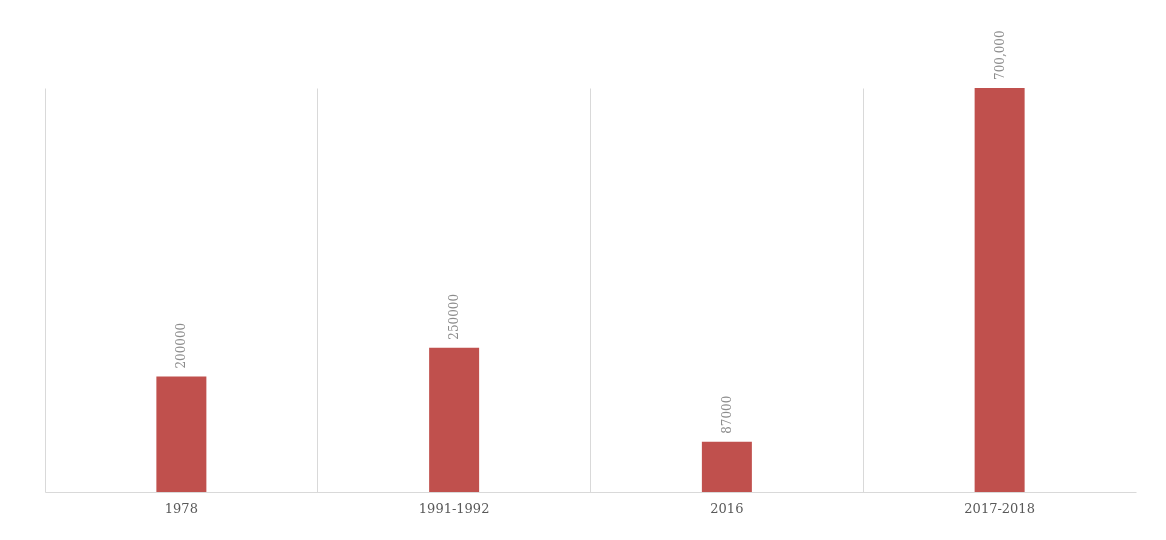 The image size is (1166, 540). I want to click on x-tick-label: 1991-1992, so click(454, 508).